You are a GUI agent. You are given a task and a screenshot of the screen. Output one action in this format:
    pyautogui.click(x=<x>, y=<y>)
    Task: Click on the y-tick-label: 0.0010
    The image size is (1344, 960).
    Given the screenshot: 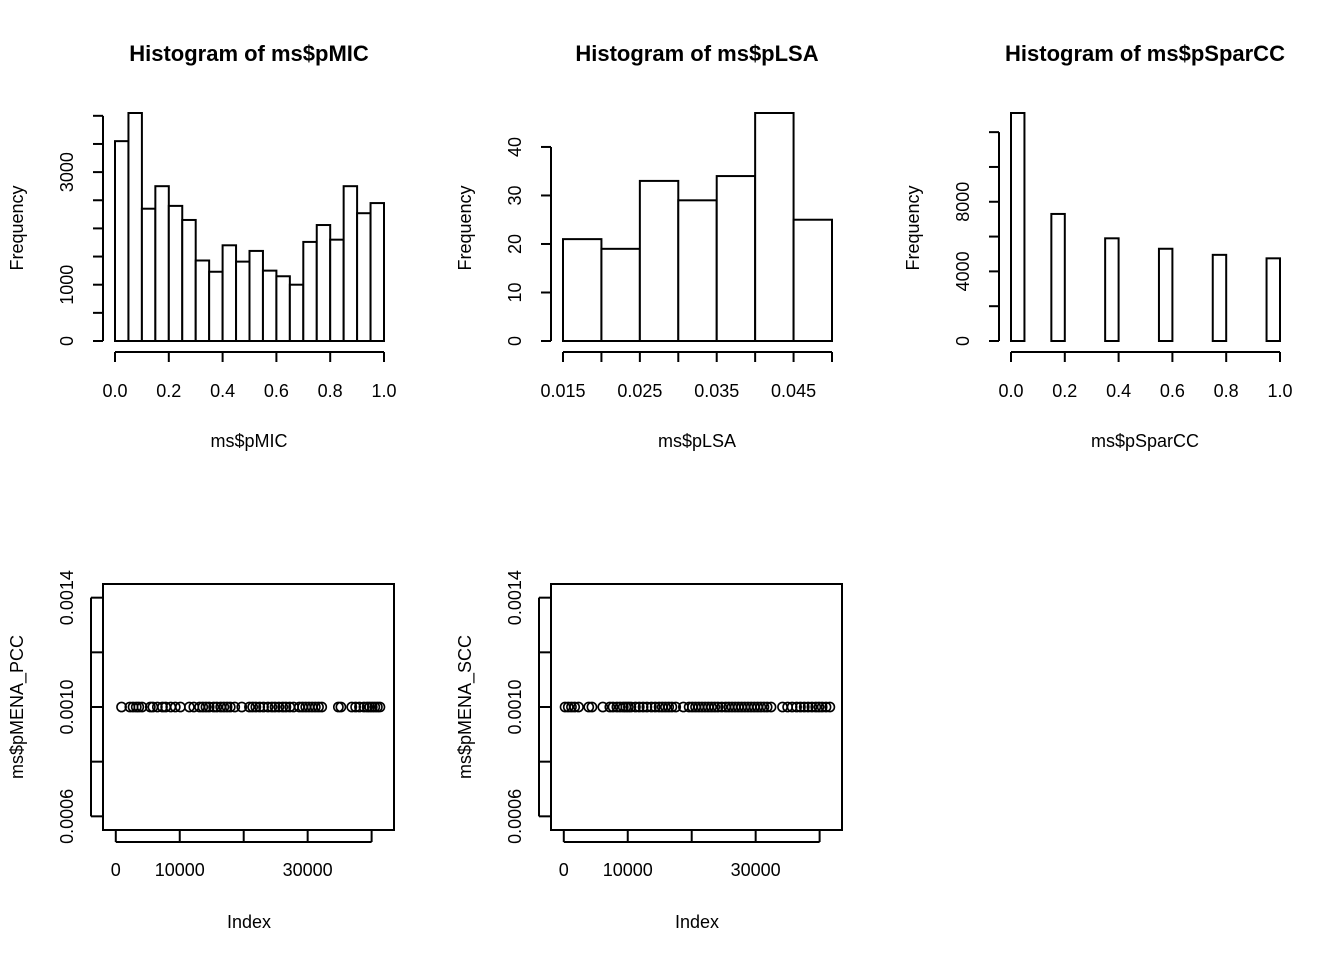 What is the action you would take?
    pyautogui.click(x=515, y=706)
    